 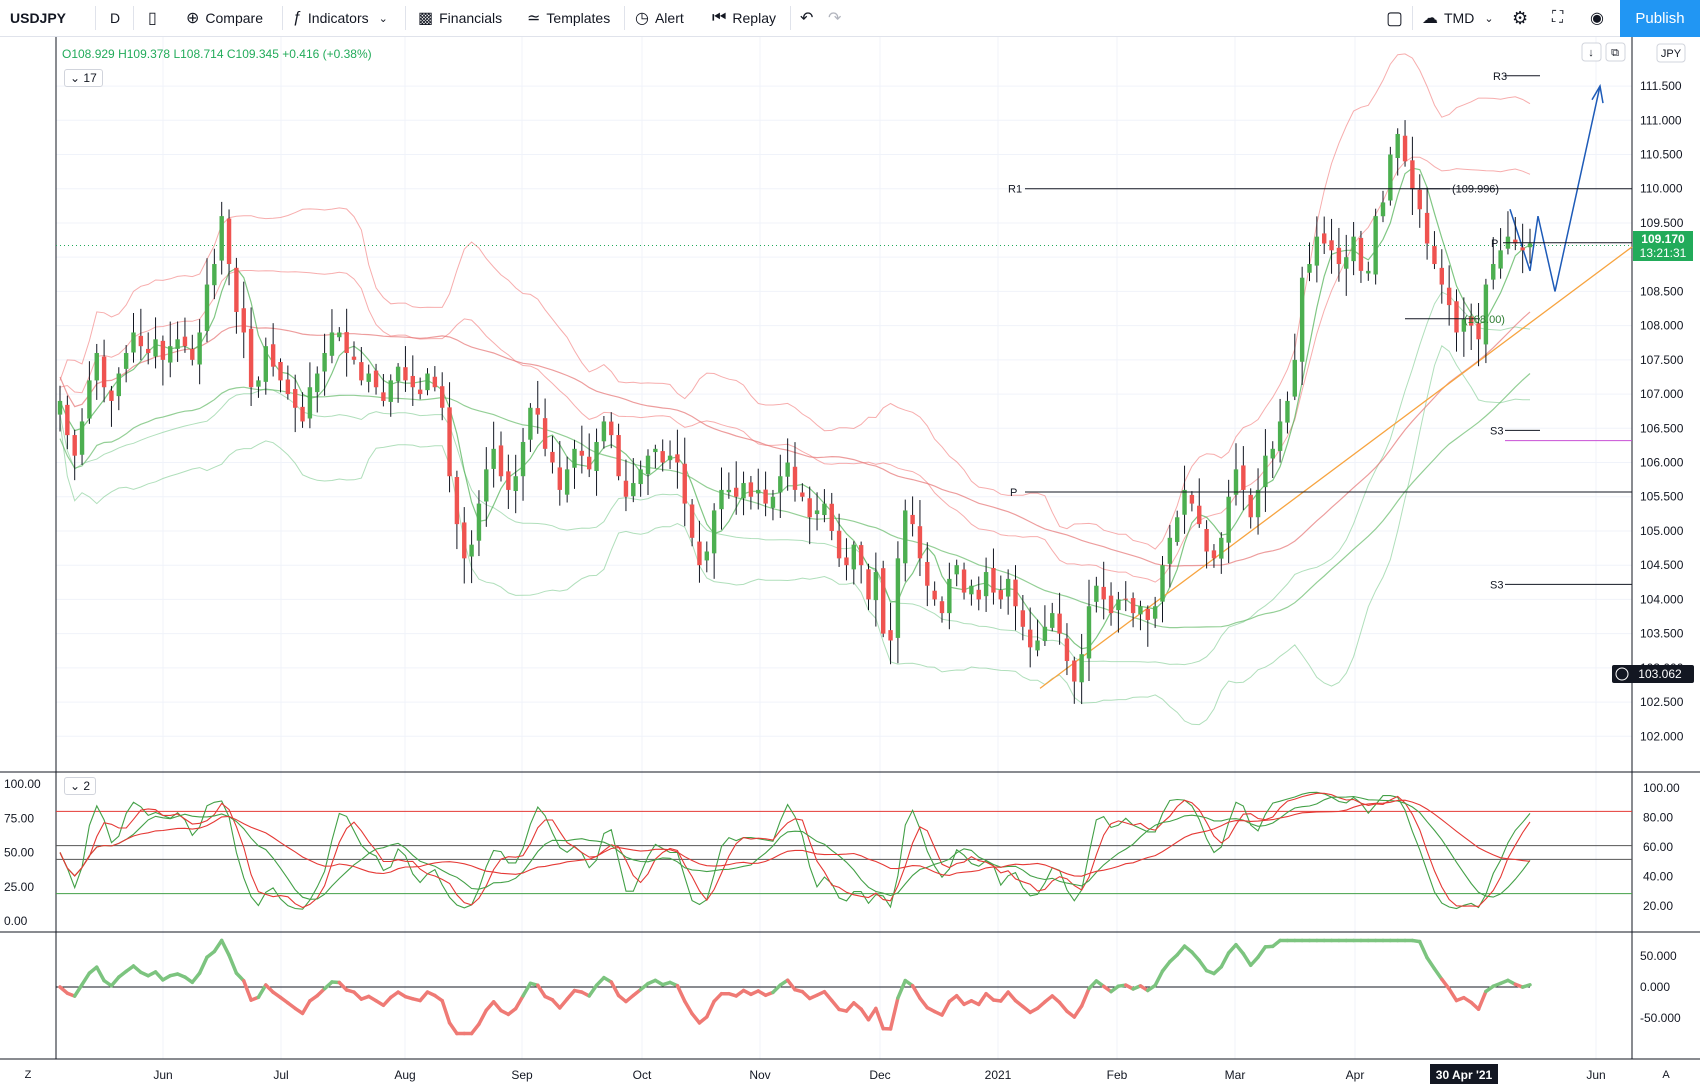 I want to click on scroll-down-button, so click(x=1591, y=52).